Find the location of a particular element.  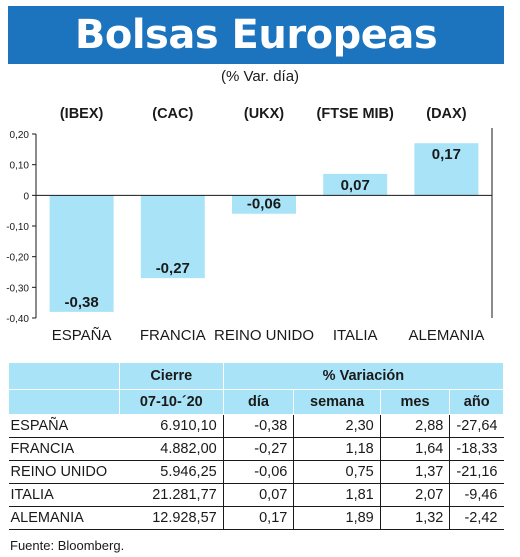

header-date: 07-10-´20 is located at coordinates (171, 402).